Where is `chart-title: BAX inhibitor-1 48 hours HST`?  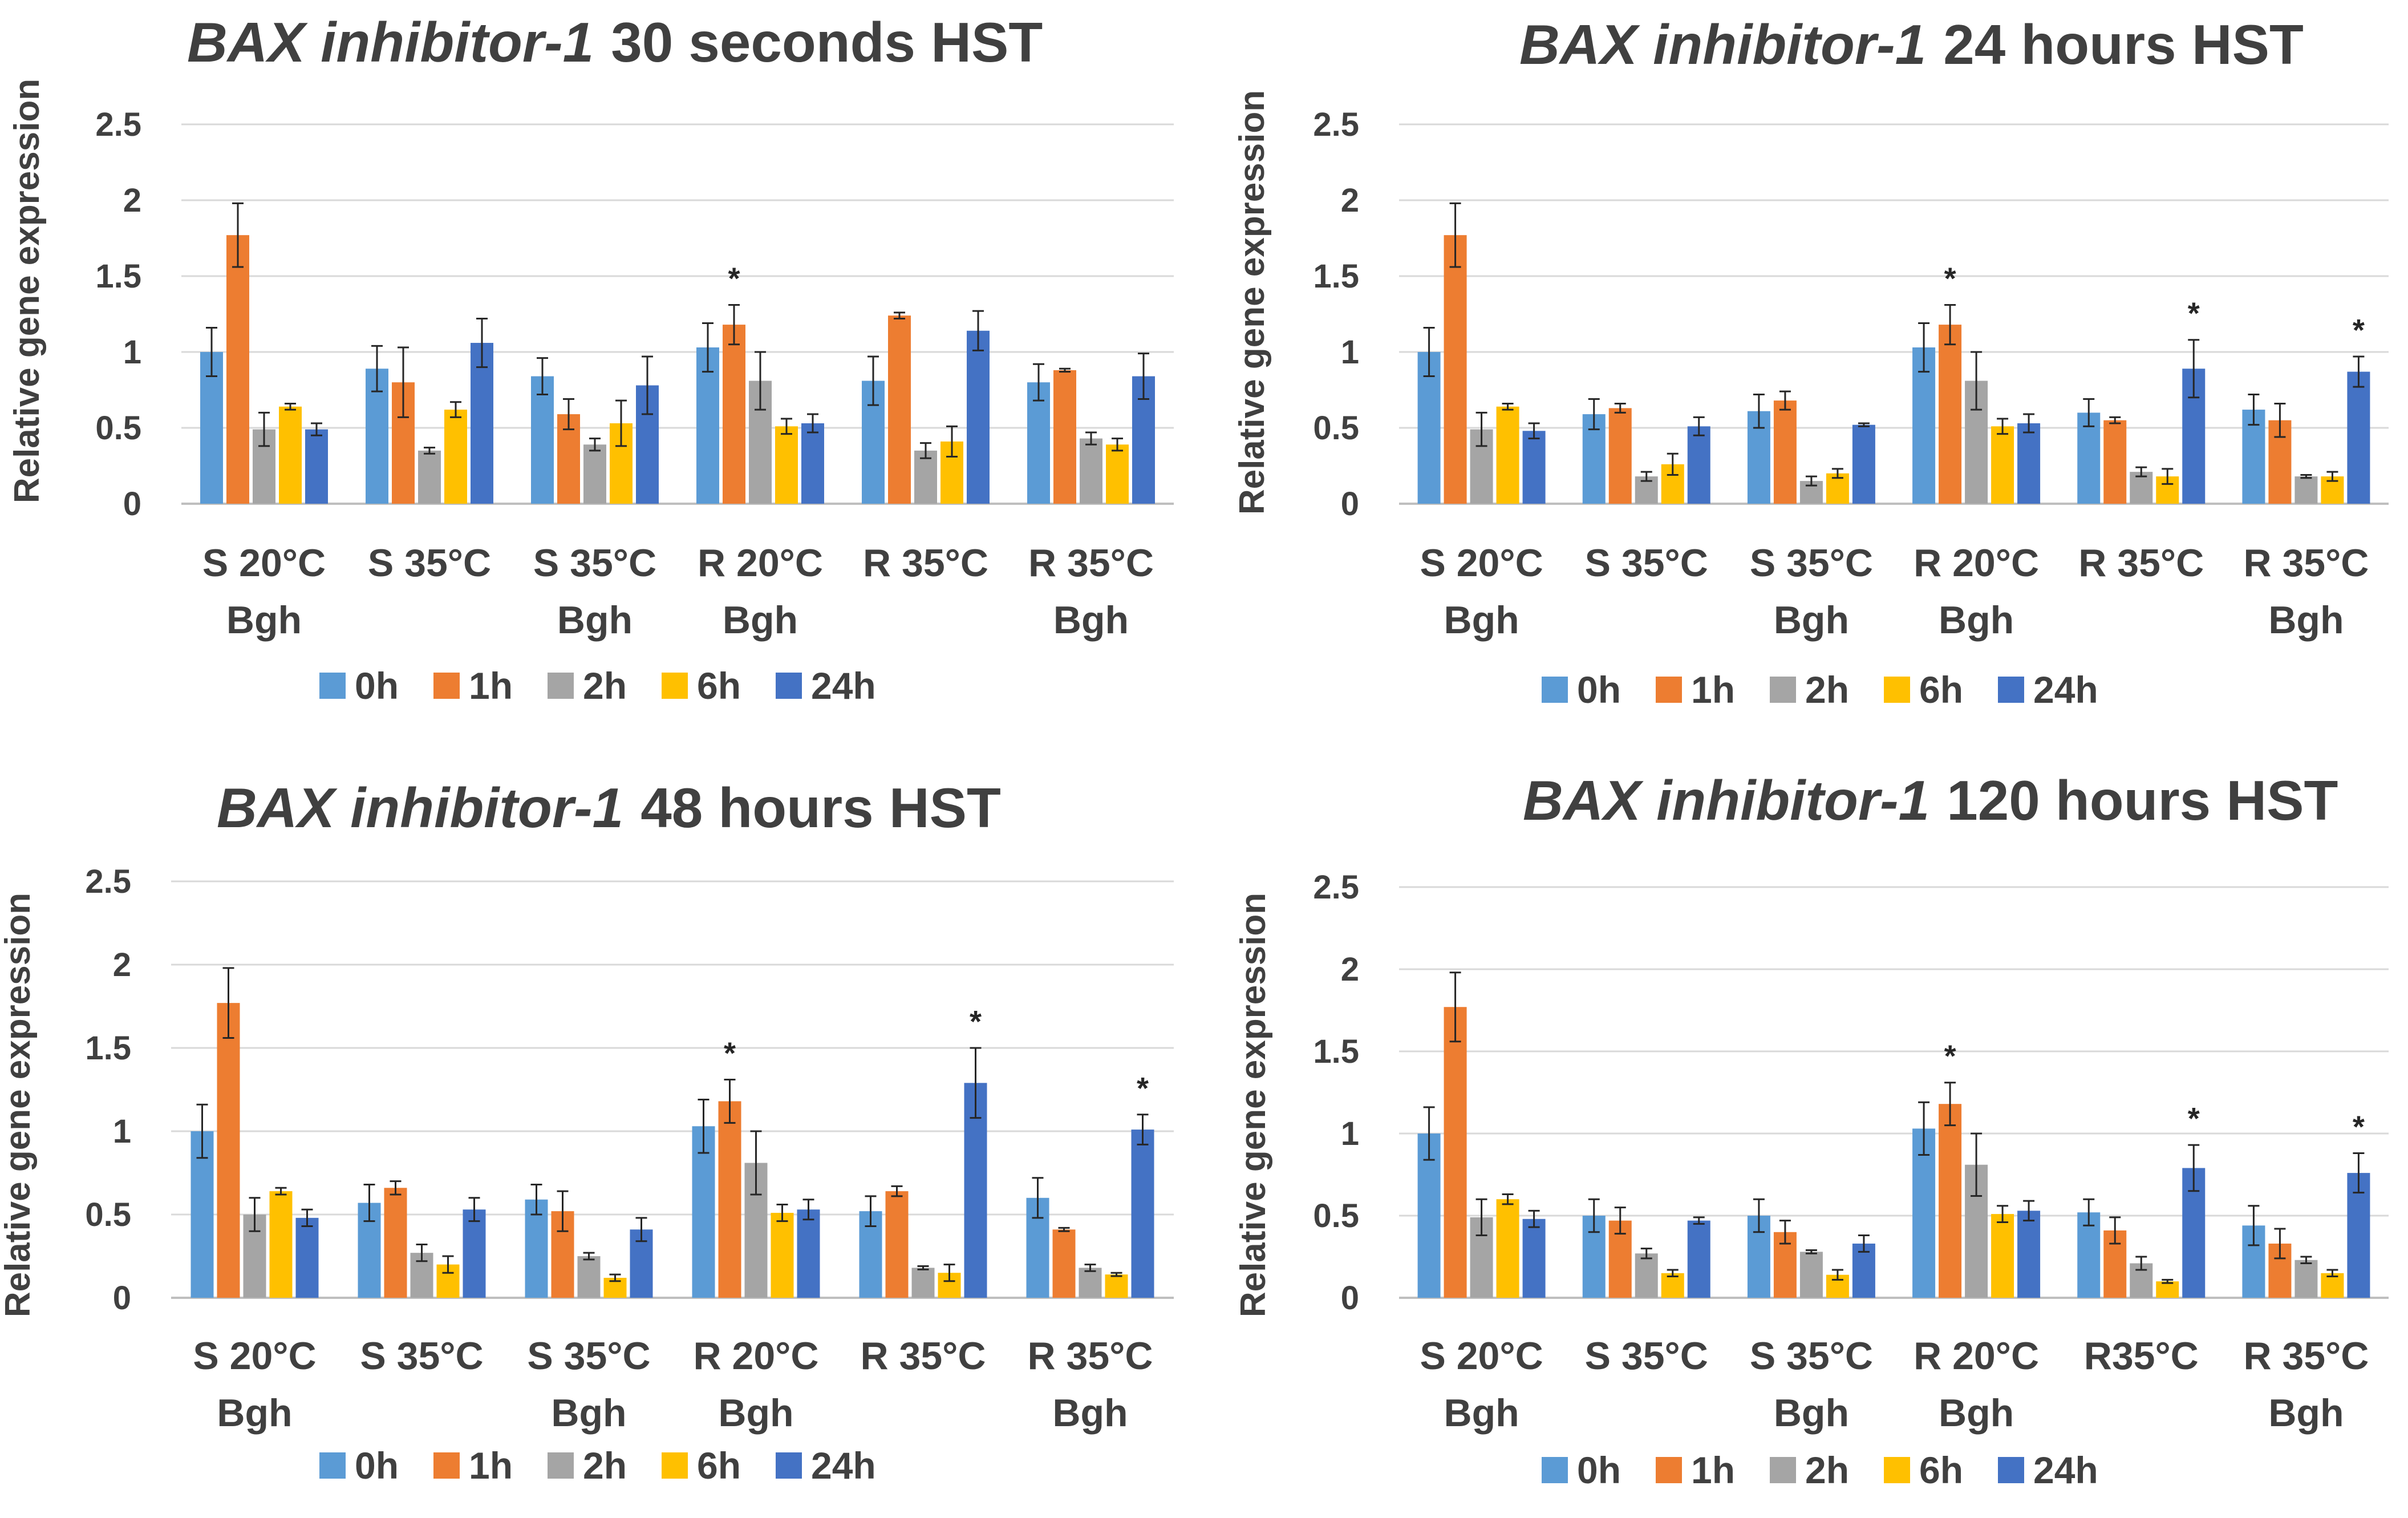 chart-title: BAX inhibitor-1 48 hours HST is located at coordinates (609, 807).